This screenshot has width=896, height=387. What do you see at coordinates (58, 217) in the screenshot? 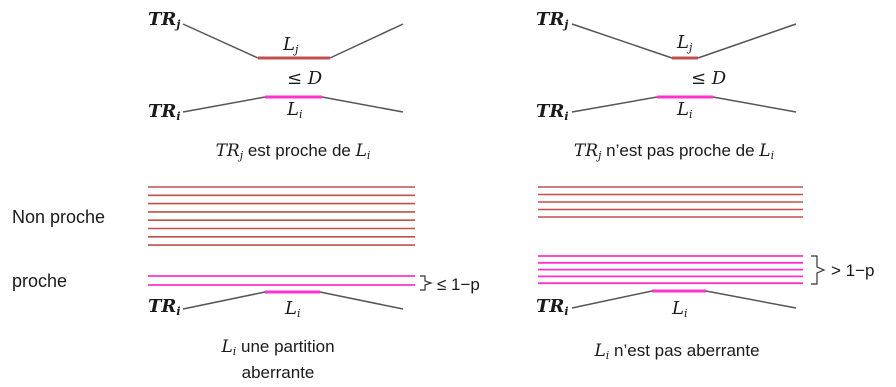
I see `row-label-non-proche: Non proche` at bounding box center [58, 217].